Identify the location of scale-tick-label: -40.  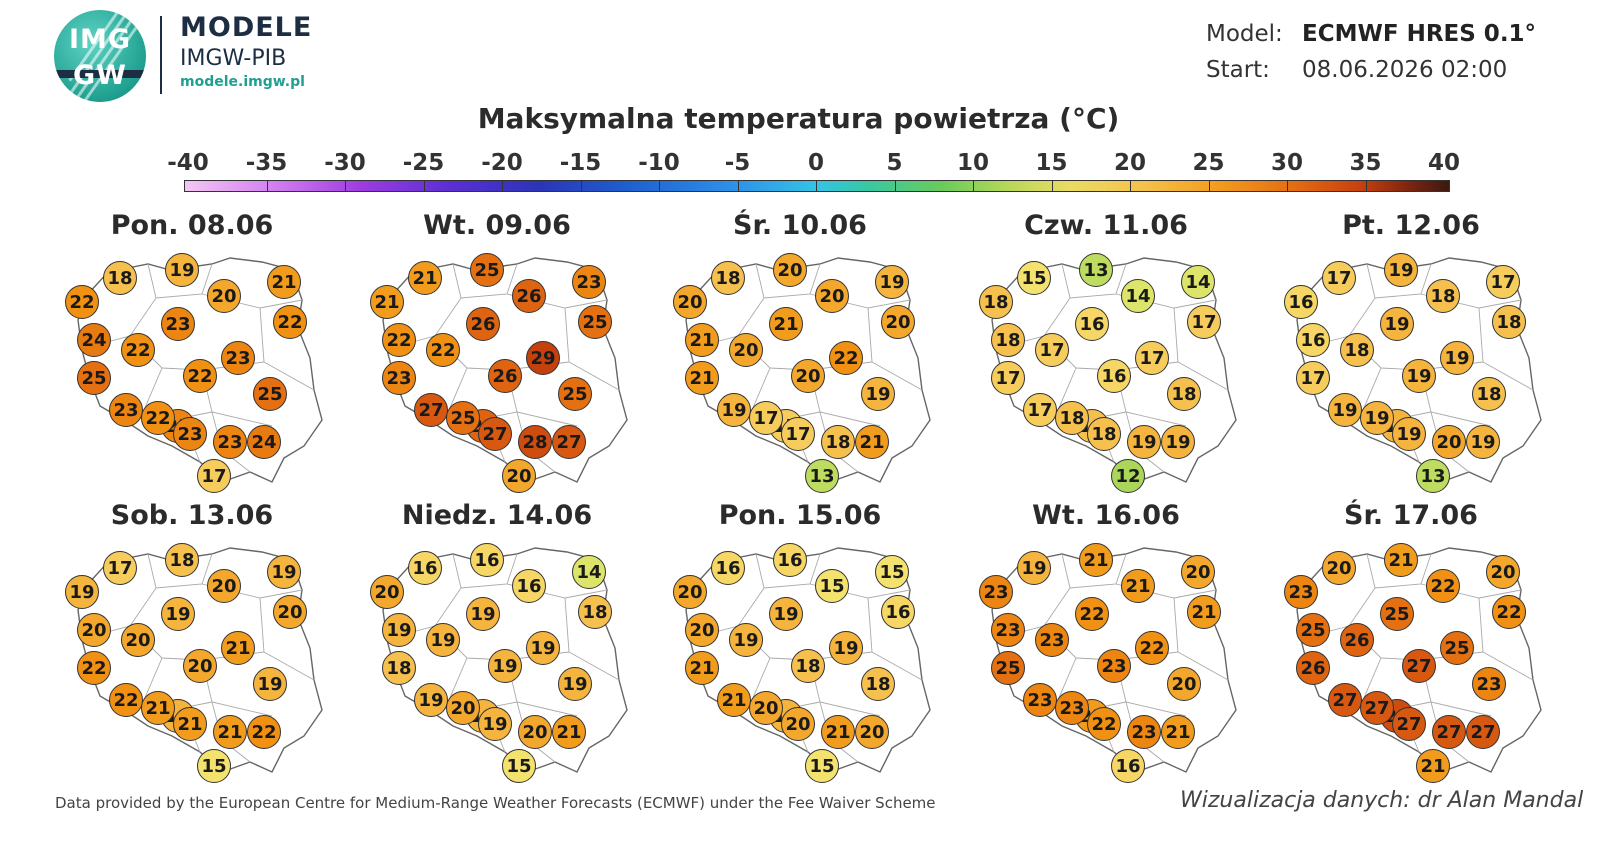
(188, 163).